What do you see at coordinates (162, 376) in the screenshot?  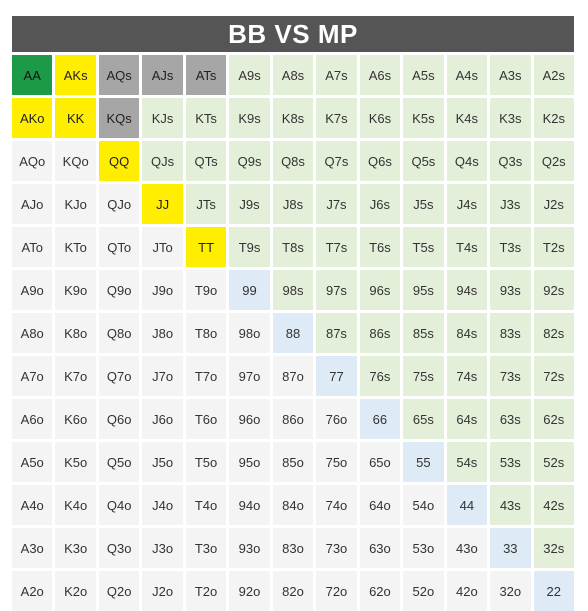 I see `hand-cell-j7o: J7o` at bounding box center [162, 376].